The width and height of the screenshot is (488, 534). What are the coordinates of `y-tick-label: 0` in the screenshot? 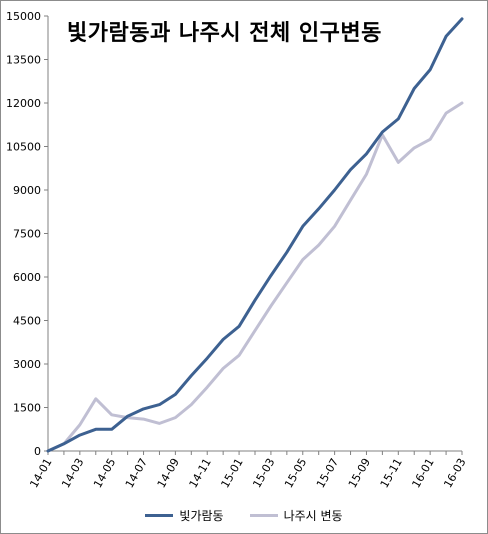 It's located at (37, 451).